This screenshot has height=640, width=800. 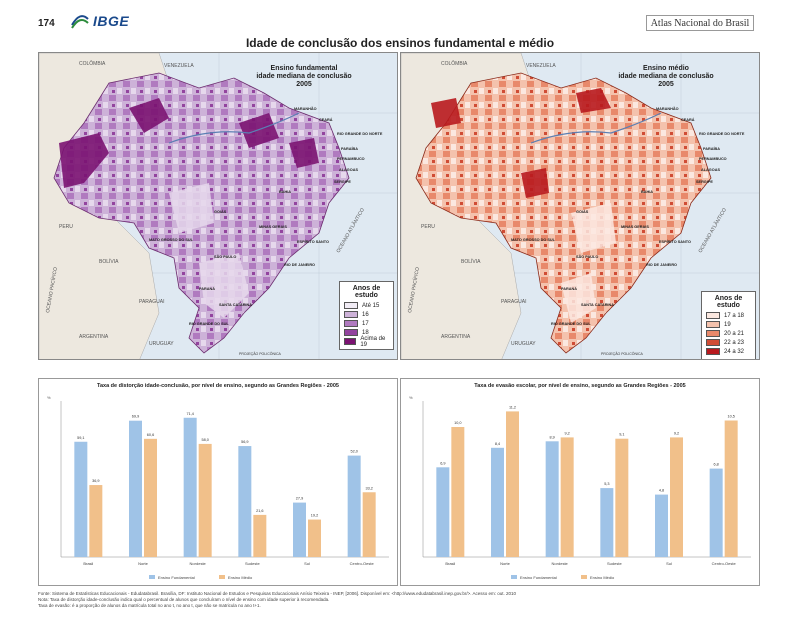 I want to click on label-state: RIO GRANDE DO SUL, so click(x=209, y=324).